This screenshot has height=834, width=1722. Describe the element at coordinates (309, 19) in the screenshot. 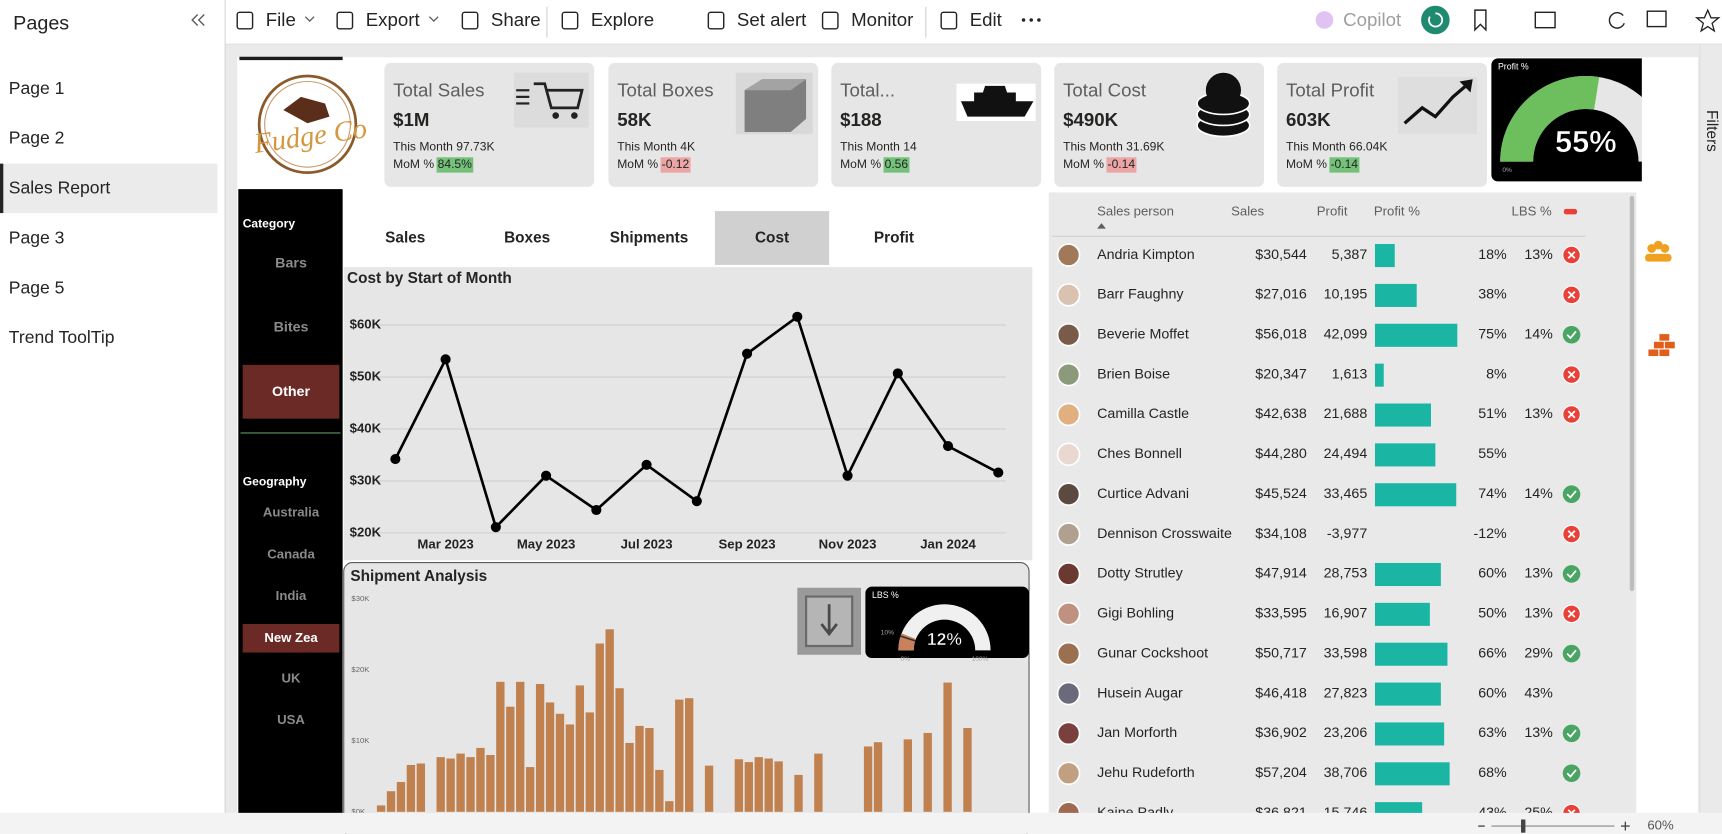

I see `dropdown-chevron` at that location.